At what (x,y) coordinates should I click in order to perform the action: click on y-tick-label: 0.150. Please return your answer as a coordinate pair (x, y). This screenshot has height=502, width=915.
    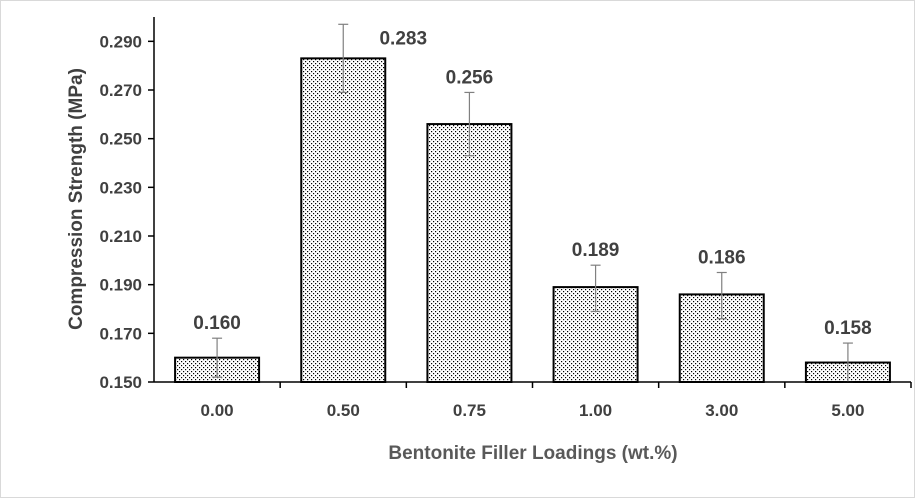
    Looking at the image, I should click on (120, 382).